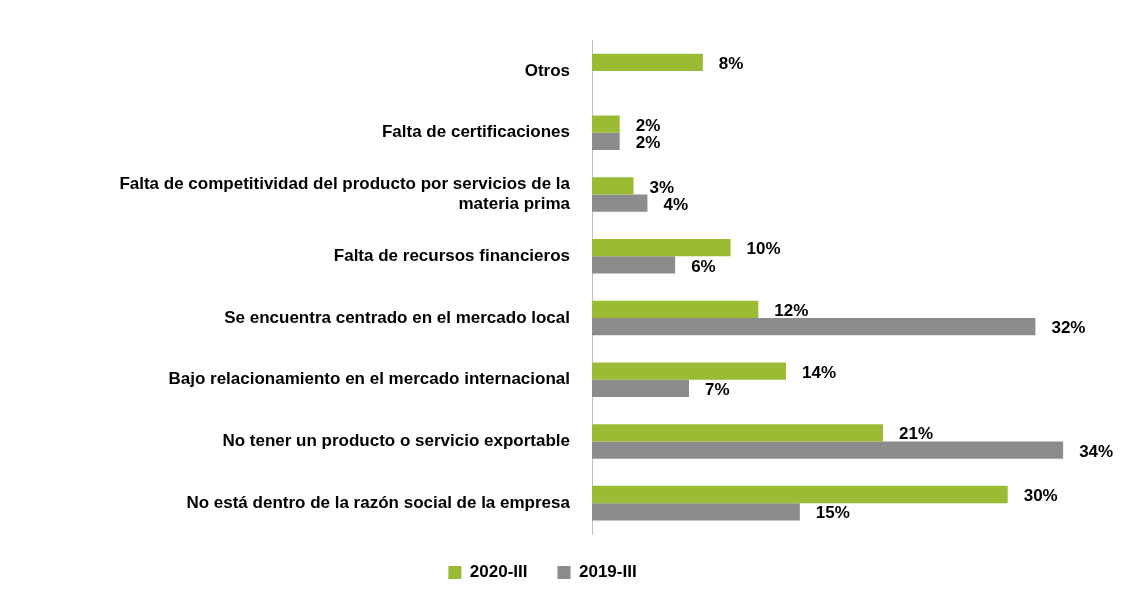 The height and width of the screenshot is (599, 1135). What do you see at coordinates (819, 372) in the screenshot?
I see `data-label: 14%` at bounding box center [819, 372].